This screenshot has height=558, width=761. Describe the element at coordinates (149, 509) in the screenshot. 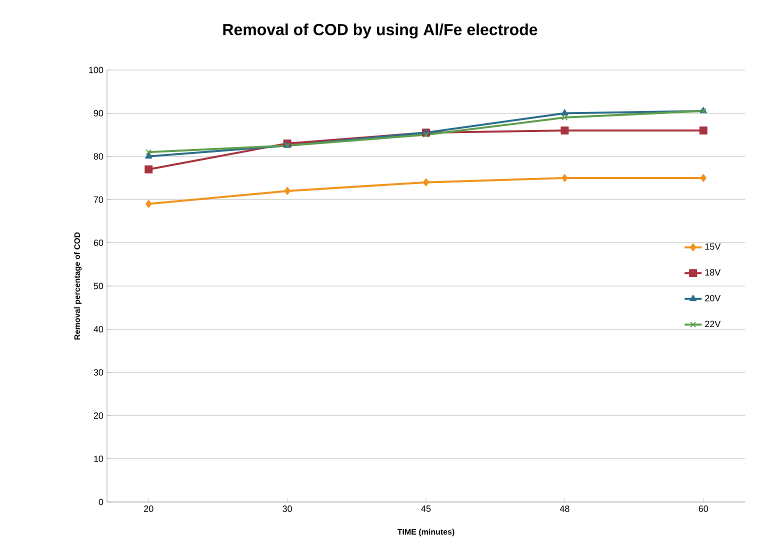

I see `x-tick-label: 20` at that location.